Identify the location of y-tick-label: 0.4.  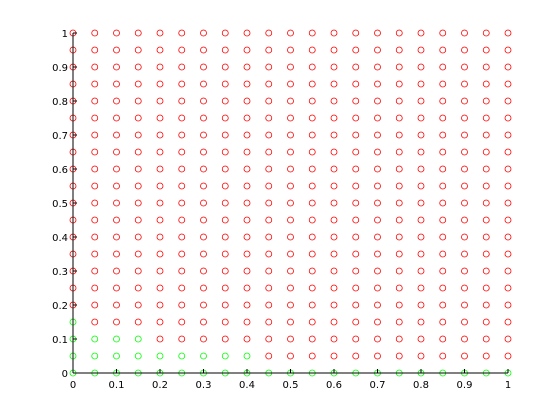
(60, 238).